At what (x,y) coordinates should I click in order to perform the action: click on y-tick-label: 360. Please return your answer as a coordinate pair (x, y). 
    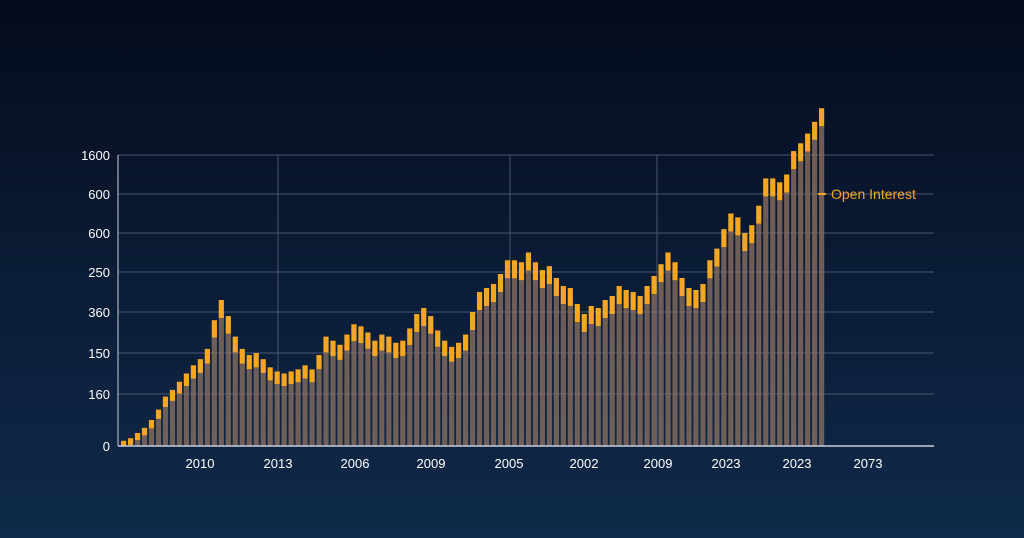
    Looking at the image, I should click on (99, 312).